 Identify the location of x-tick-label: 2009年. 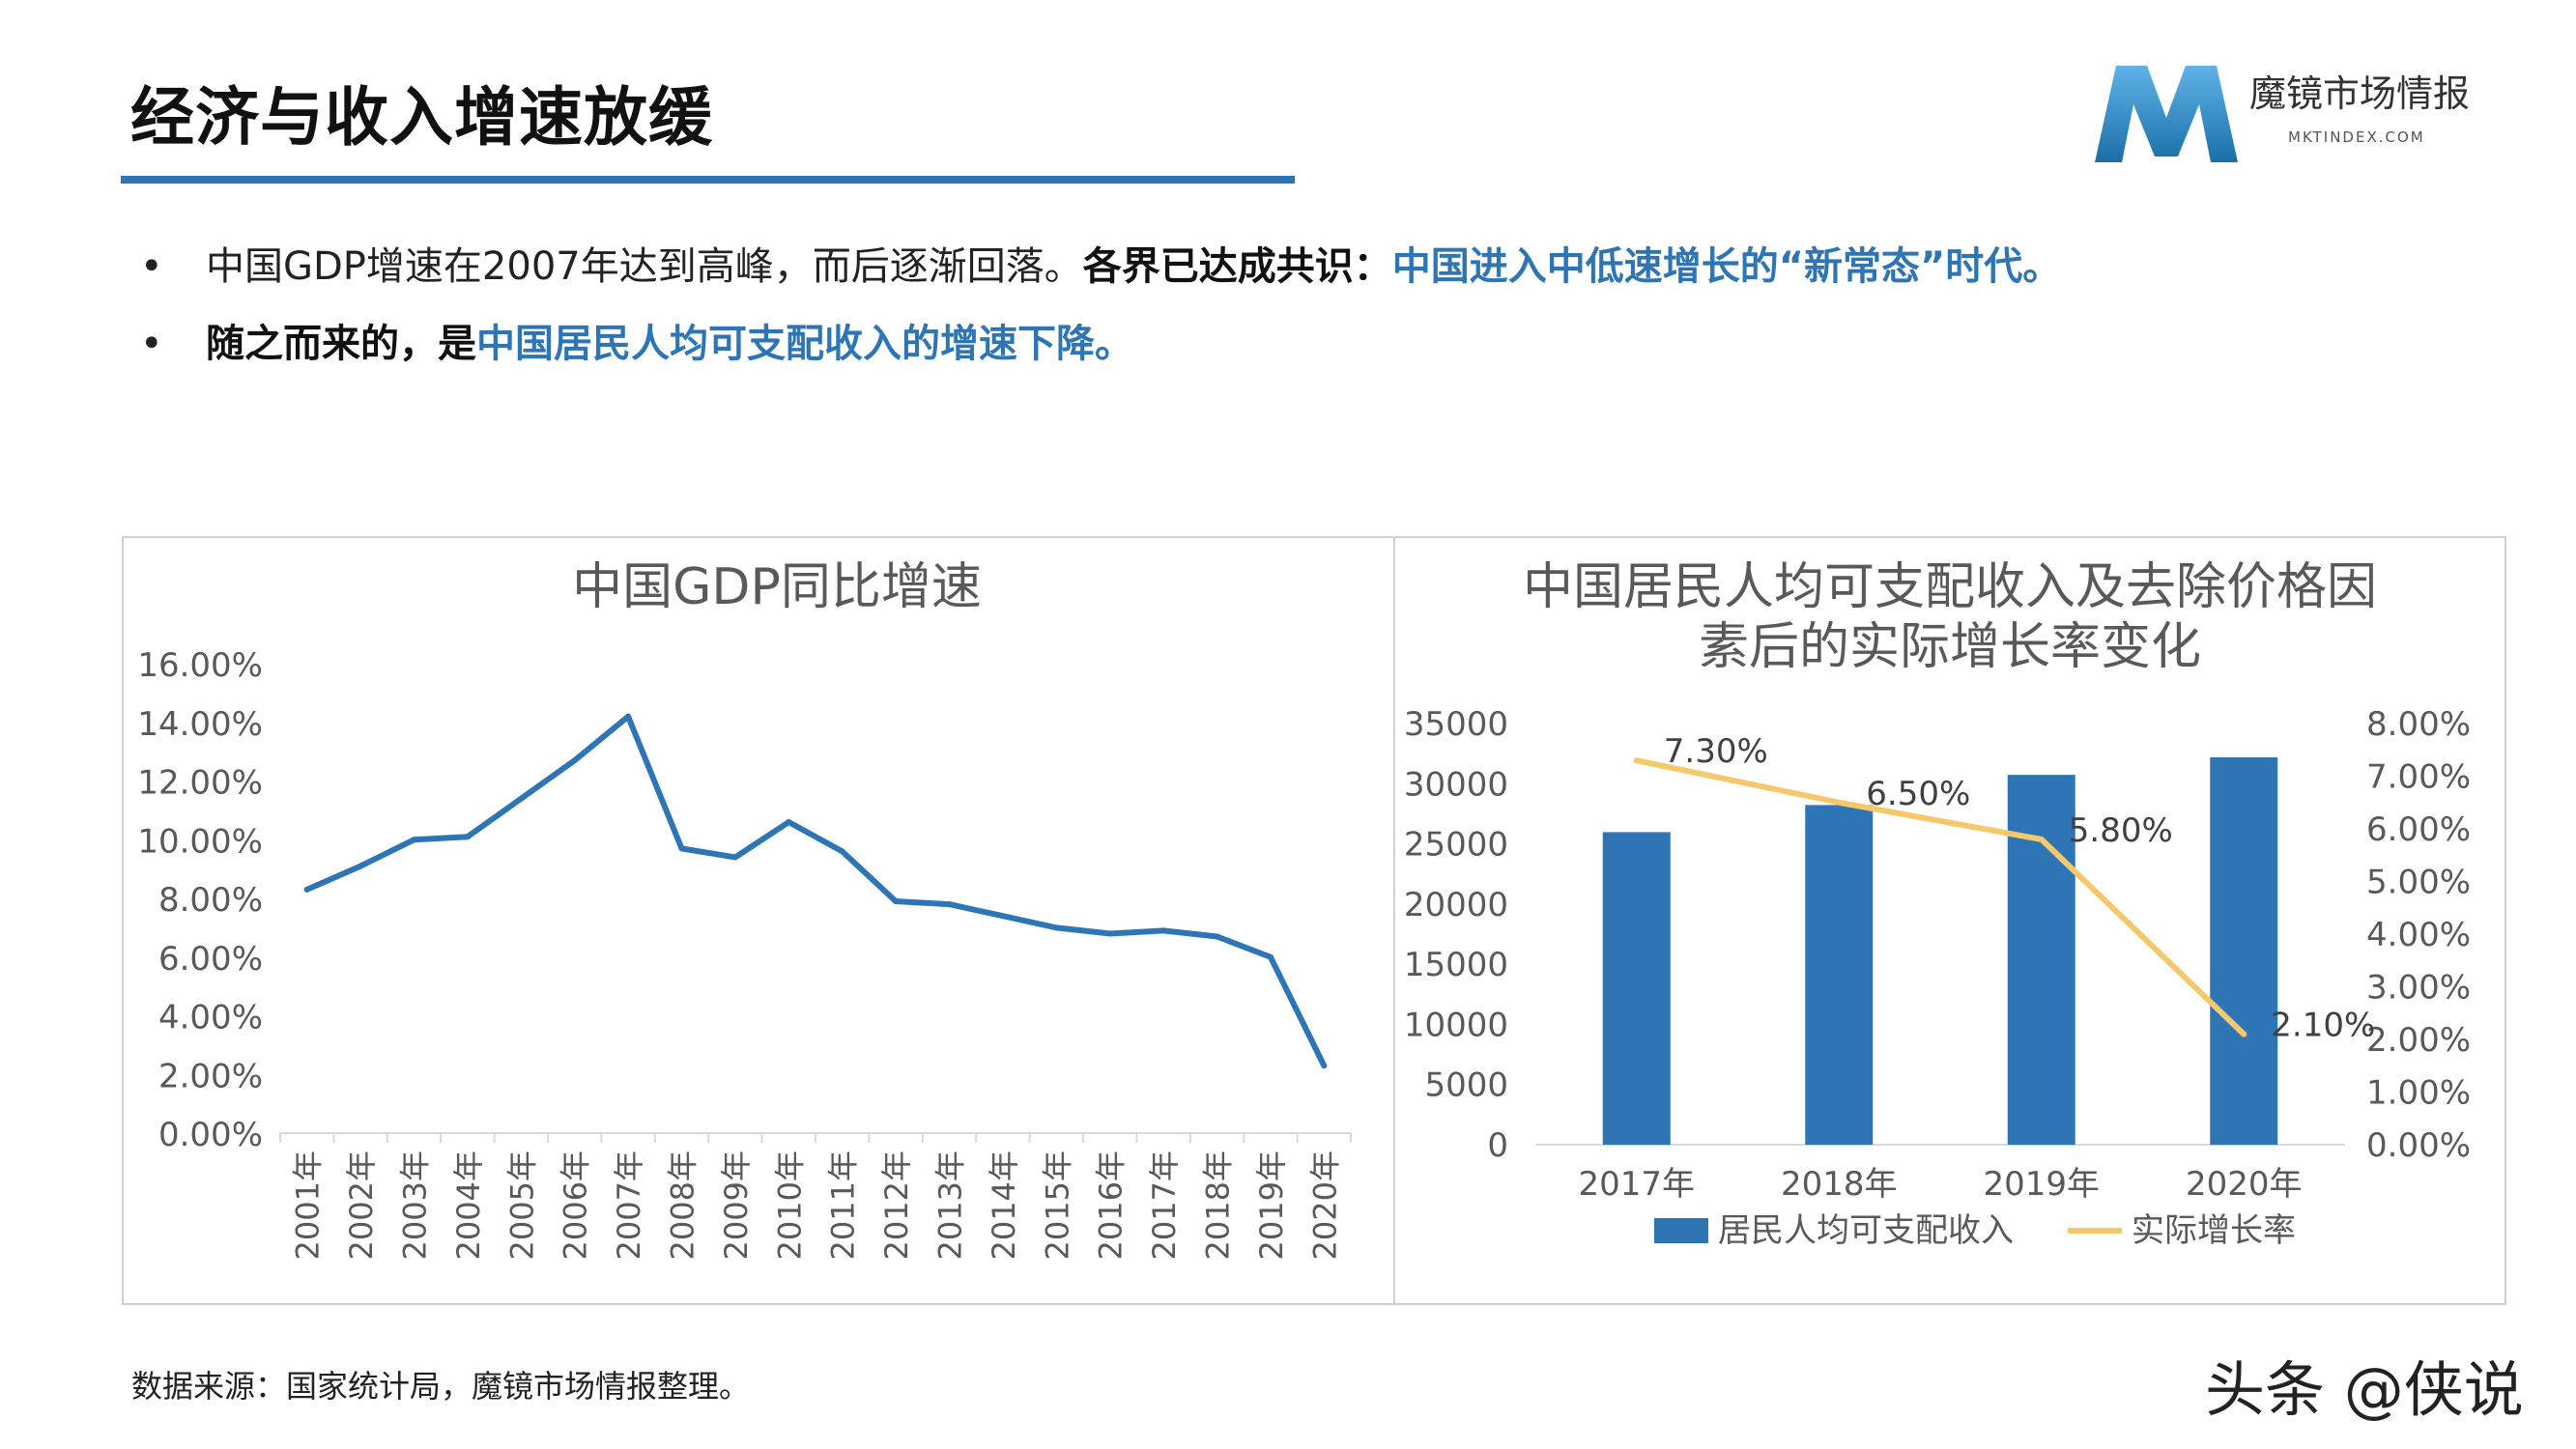
(737, 1205).